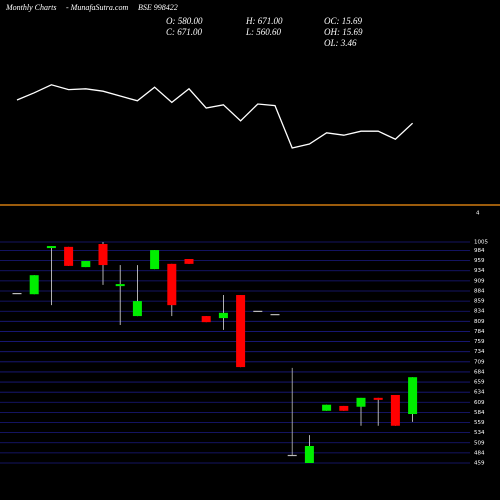 The image size is (500, 500). I want to click on y-tick-label: 584, so click(479, 413).